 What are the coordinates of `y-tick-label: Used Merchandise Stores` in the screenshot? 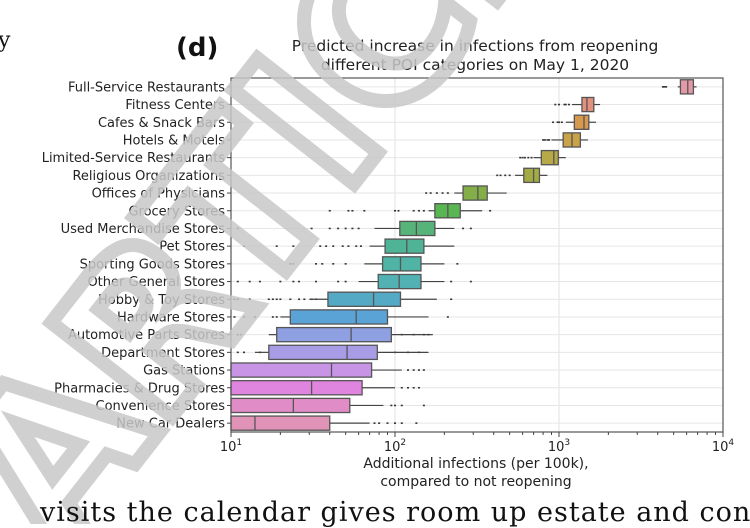 It's located at (143, 229).